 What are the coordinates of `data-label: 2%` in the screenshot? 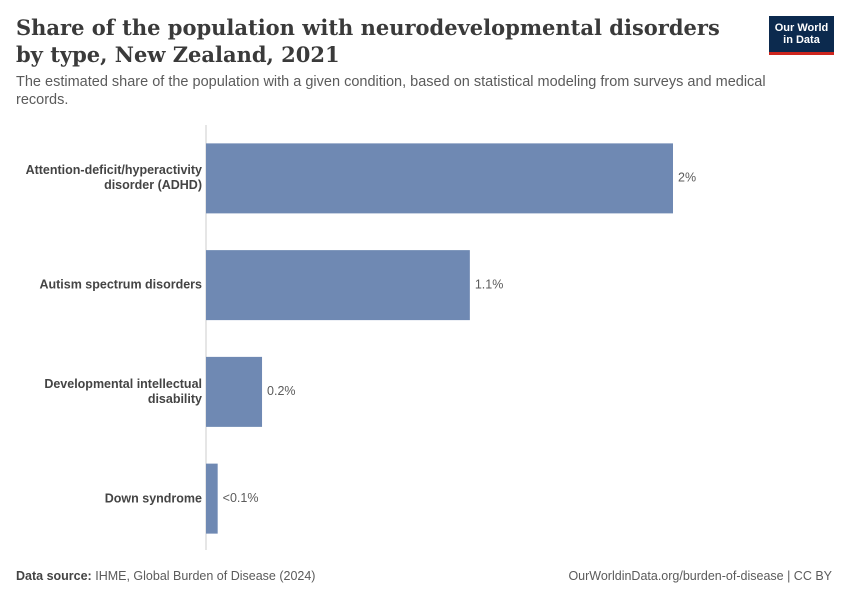 It's located at (687, 178).